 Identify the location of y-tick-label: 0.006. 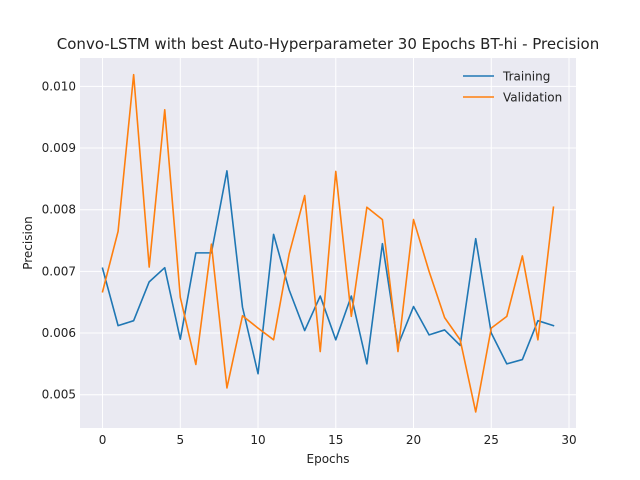
(59, 333).